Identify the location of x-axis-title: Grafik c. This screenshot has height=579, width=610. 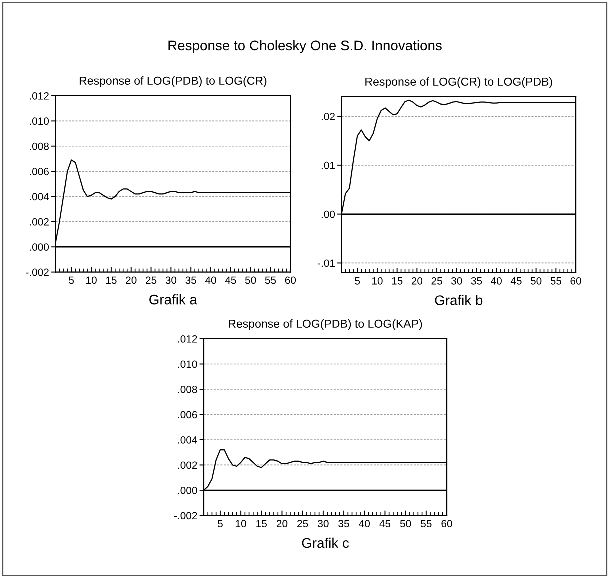
(326, 543).